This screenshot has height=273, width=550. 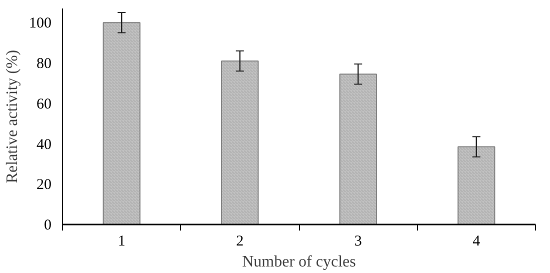 What do you see at coordinates (40, 24) in the screenshot?
I see `y-tick-label: 100` at bounding box center [40, 24].